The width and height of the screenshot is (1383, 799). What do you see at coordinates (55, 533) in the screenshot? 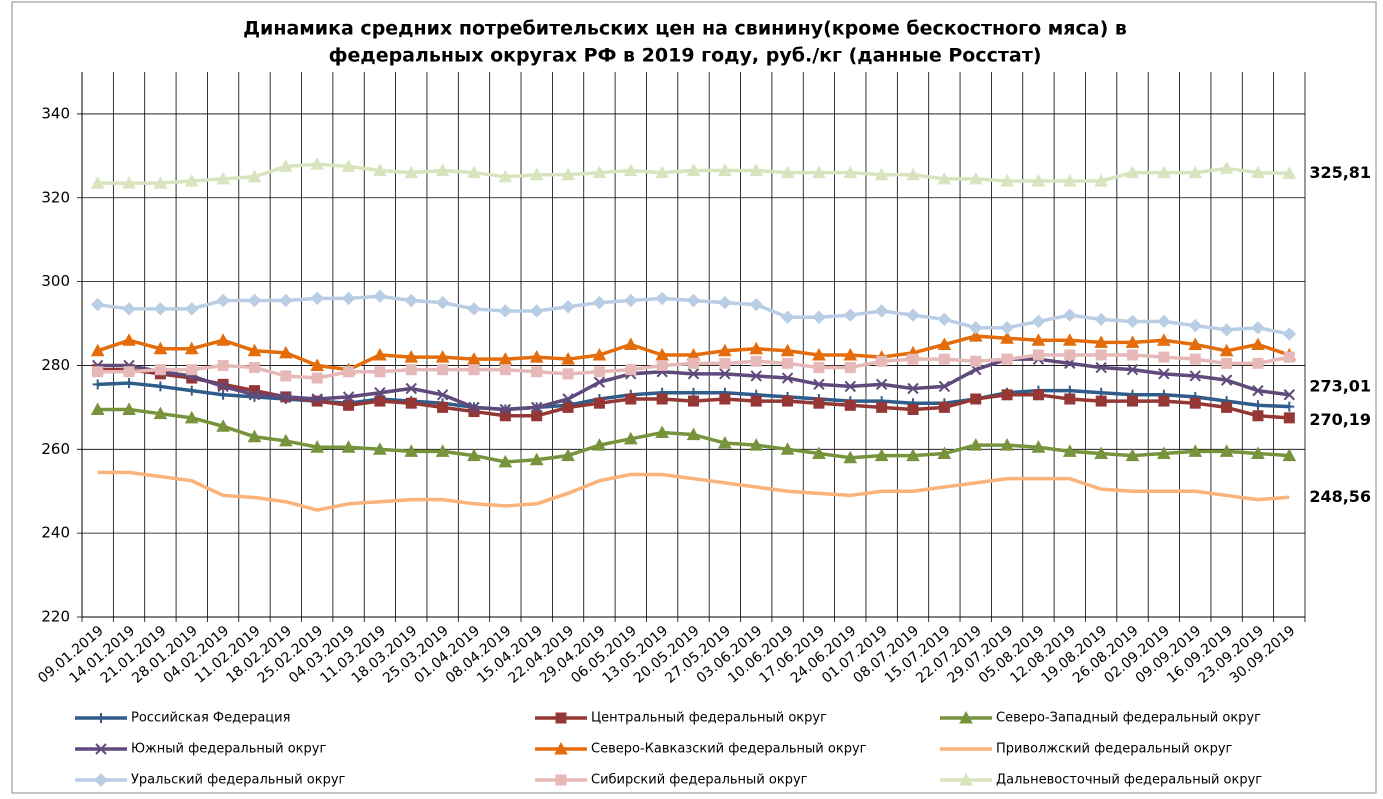
I see `y-tick-label: 240` at bounding box center [55, 533].